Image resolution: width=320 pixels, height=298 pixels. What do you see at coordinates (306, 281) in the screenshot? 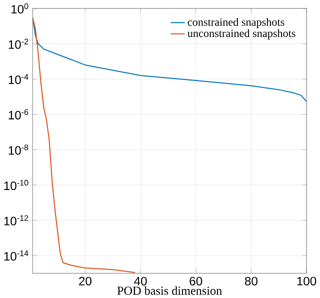
I see `x-tick-label: 100` at bounding box center [306, 281].